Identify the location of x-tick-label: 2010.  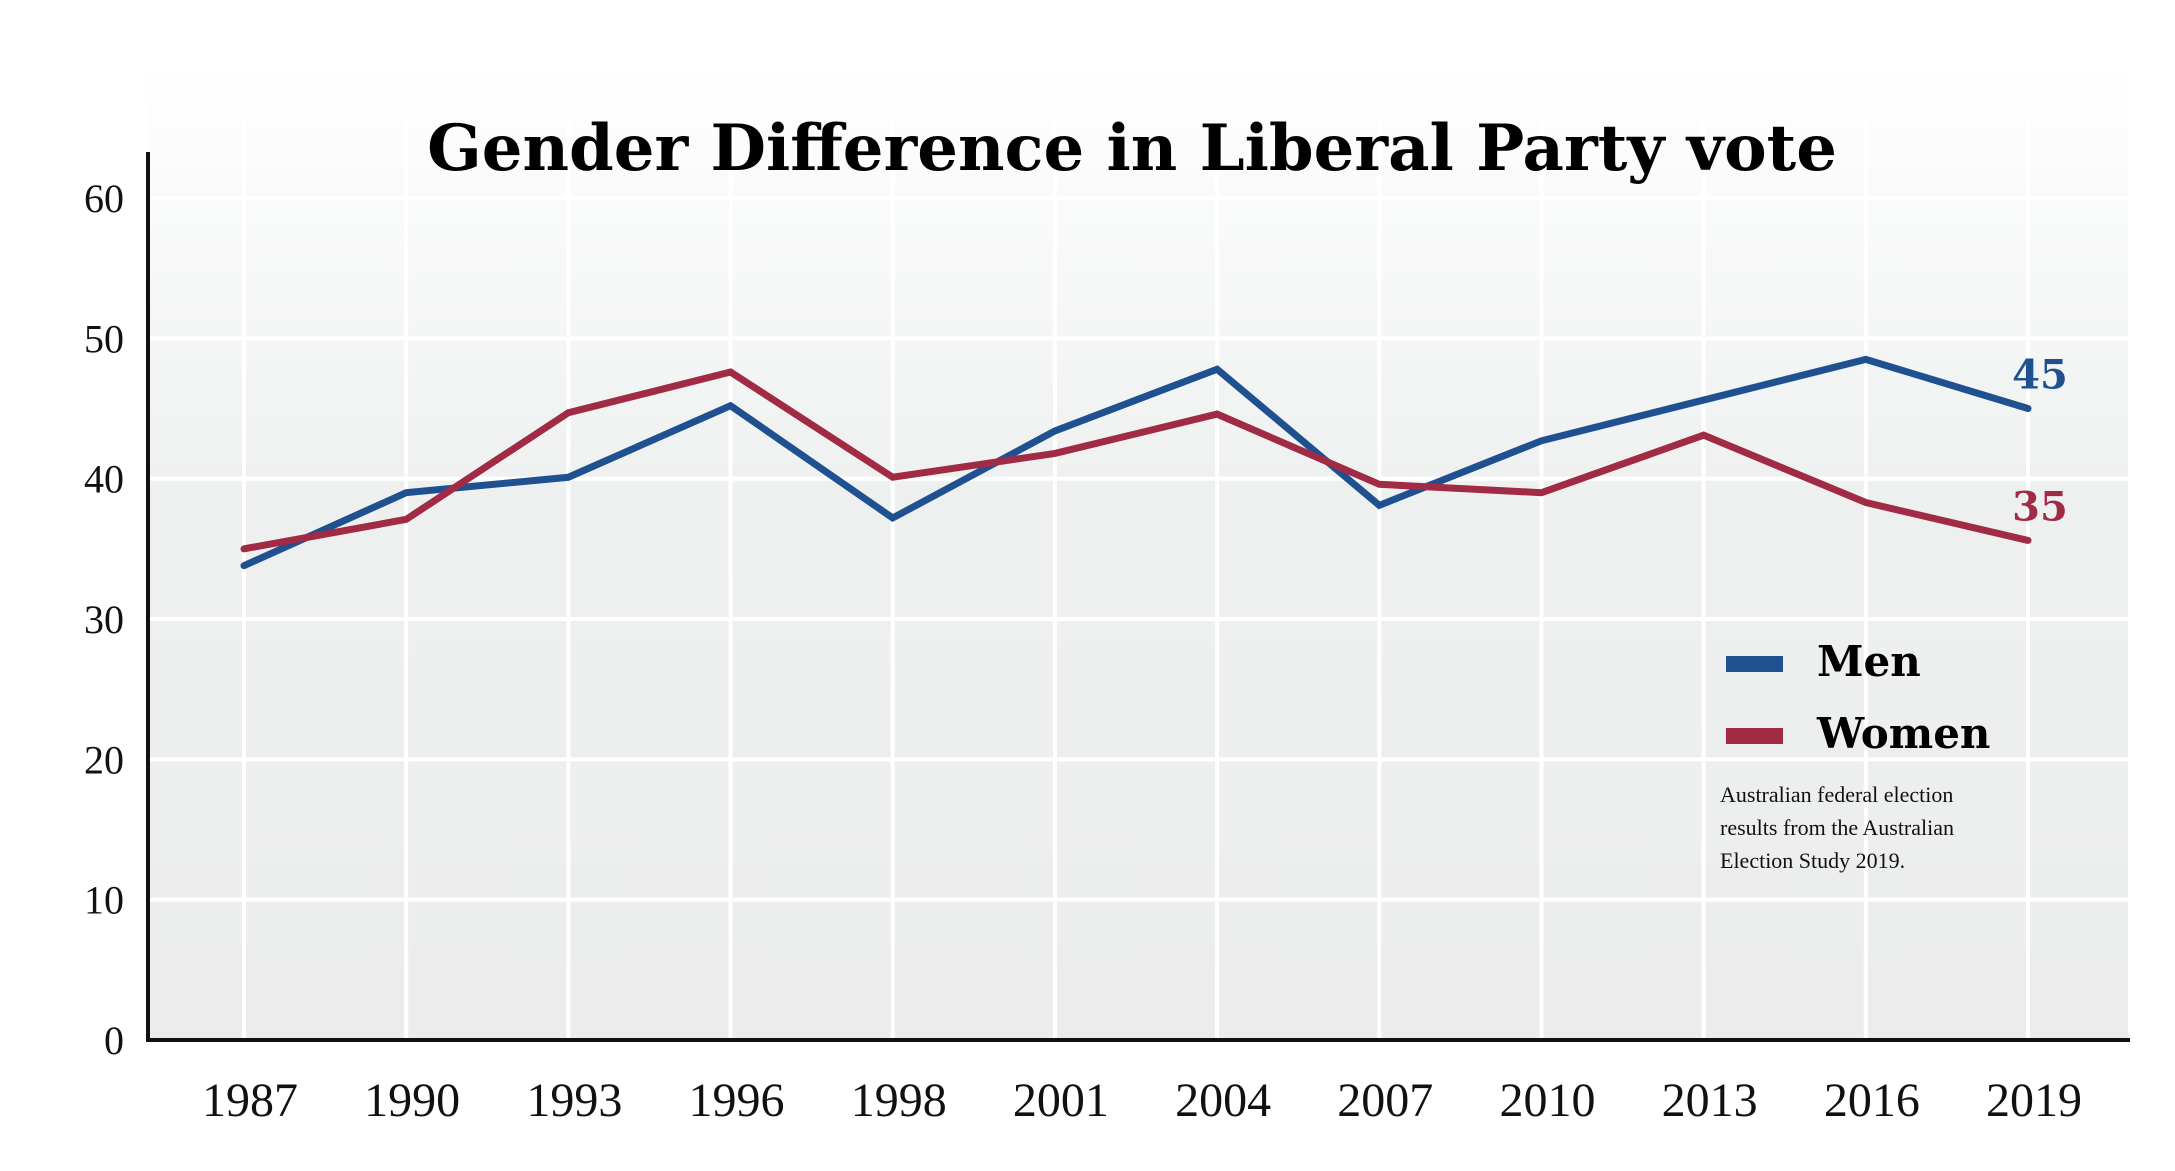
(1547, 1100).